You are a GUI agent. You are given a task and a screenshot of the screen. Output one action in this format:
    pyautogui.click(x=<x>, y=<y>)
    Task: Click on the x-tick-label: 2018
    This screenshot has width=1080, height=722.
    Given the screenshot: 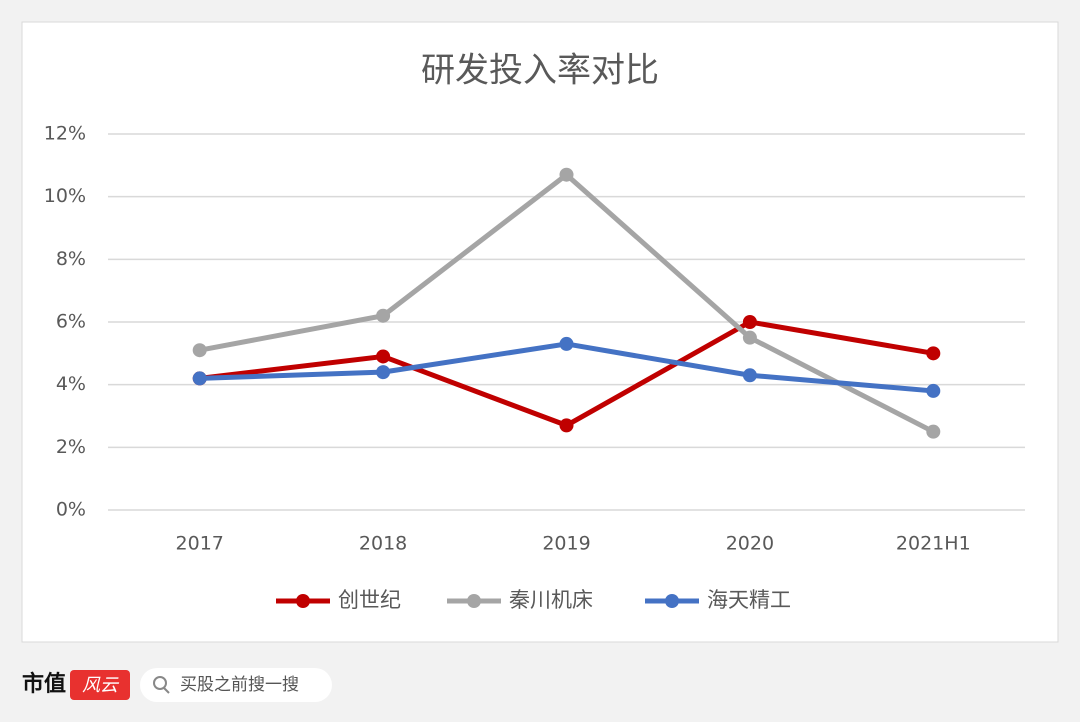 What is the action you would take?
    pyautogui.click(x=383, y=544)
    